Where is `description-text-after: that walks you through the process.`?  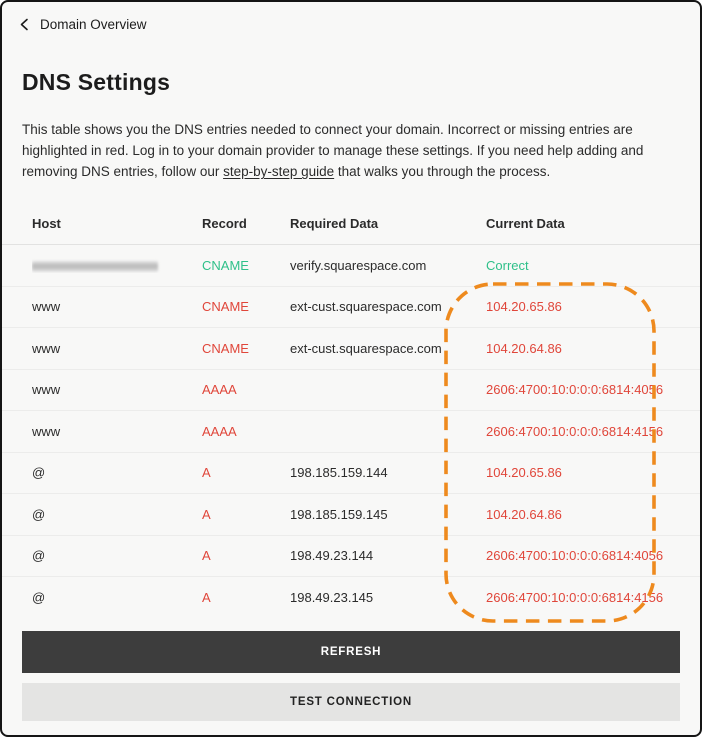
description-text-after: that walks you through the process. is located at coordinates (442, 172).